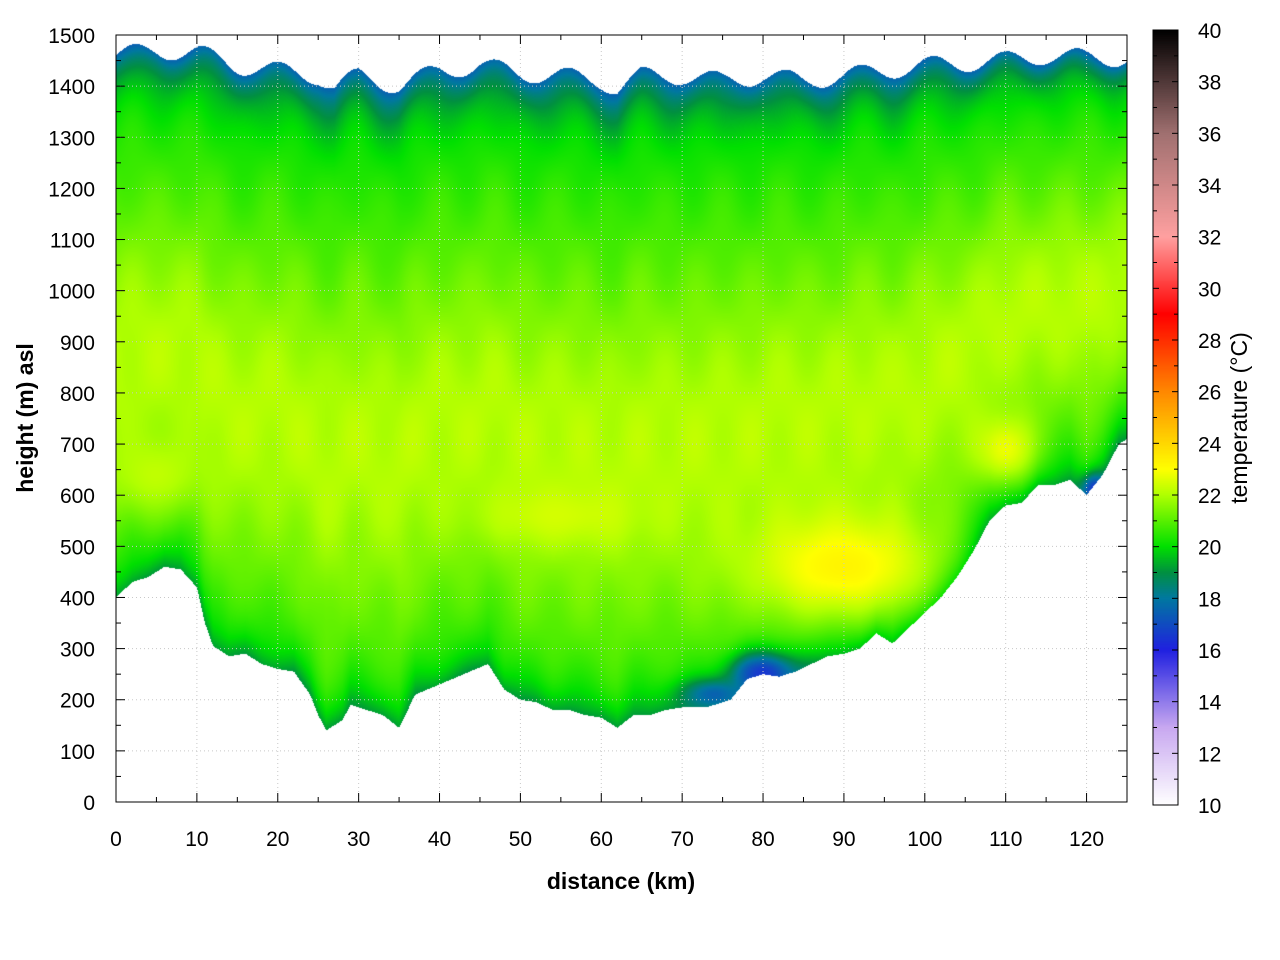 This screenshot has width=1280, height=960. What do you see at coordinates (71, 292) in the screenshot?
I see `y-tick-label: 1000` at bounding box center [71, 292].